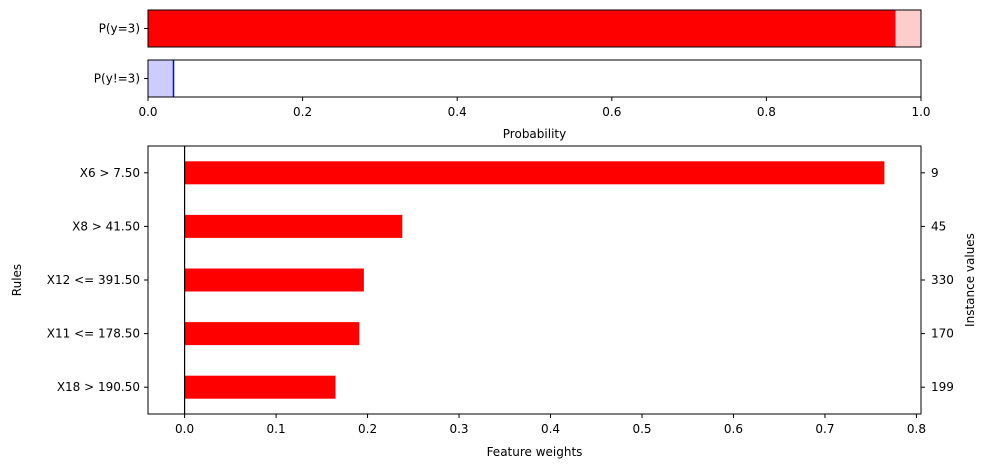 This screenshot has width=988, height=468. I want to click on rule-label: X12 <= 391.50, so click(93, 280).